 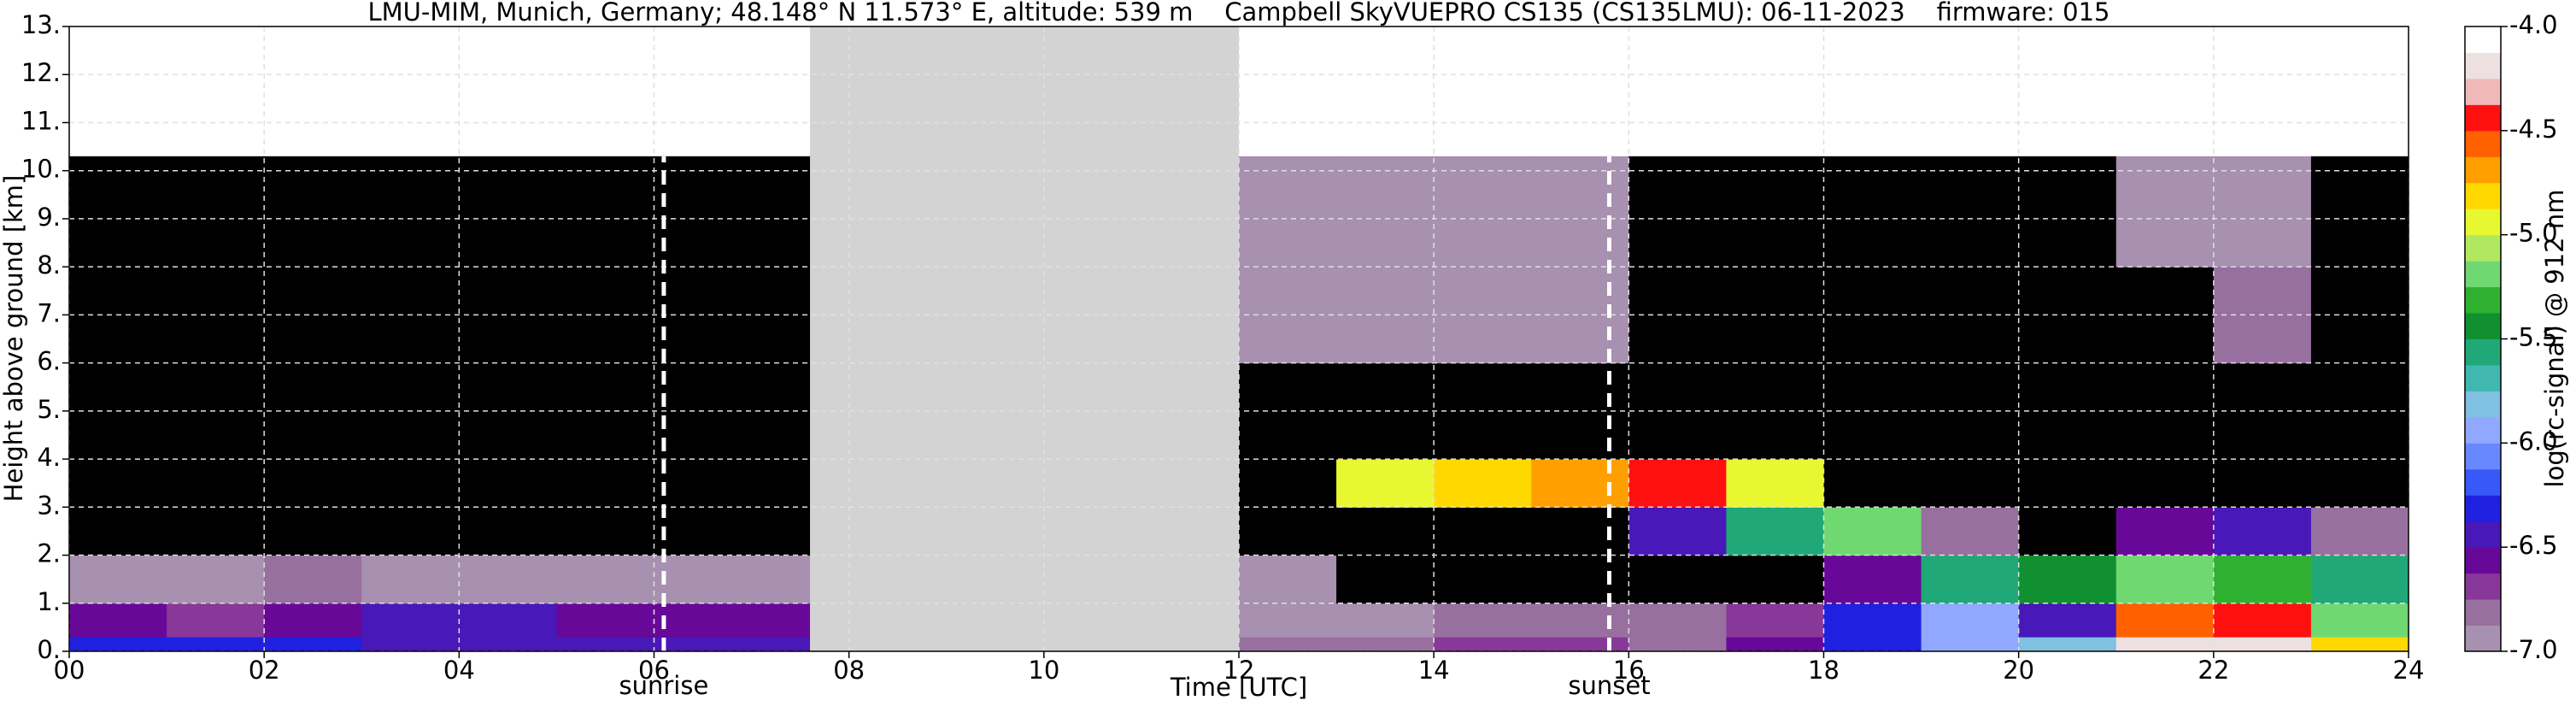 I want to click on y-tick-label: 2., so click(x=49, y=553).